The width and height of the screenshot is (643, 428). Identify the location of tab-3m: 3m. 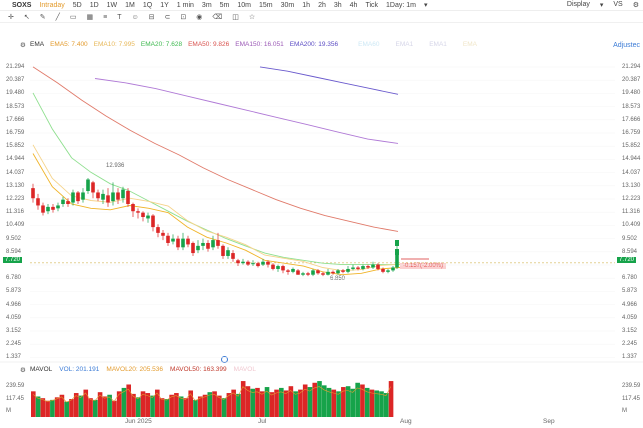
(206, 5).